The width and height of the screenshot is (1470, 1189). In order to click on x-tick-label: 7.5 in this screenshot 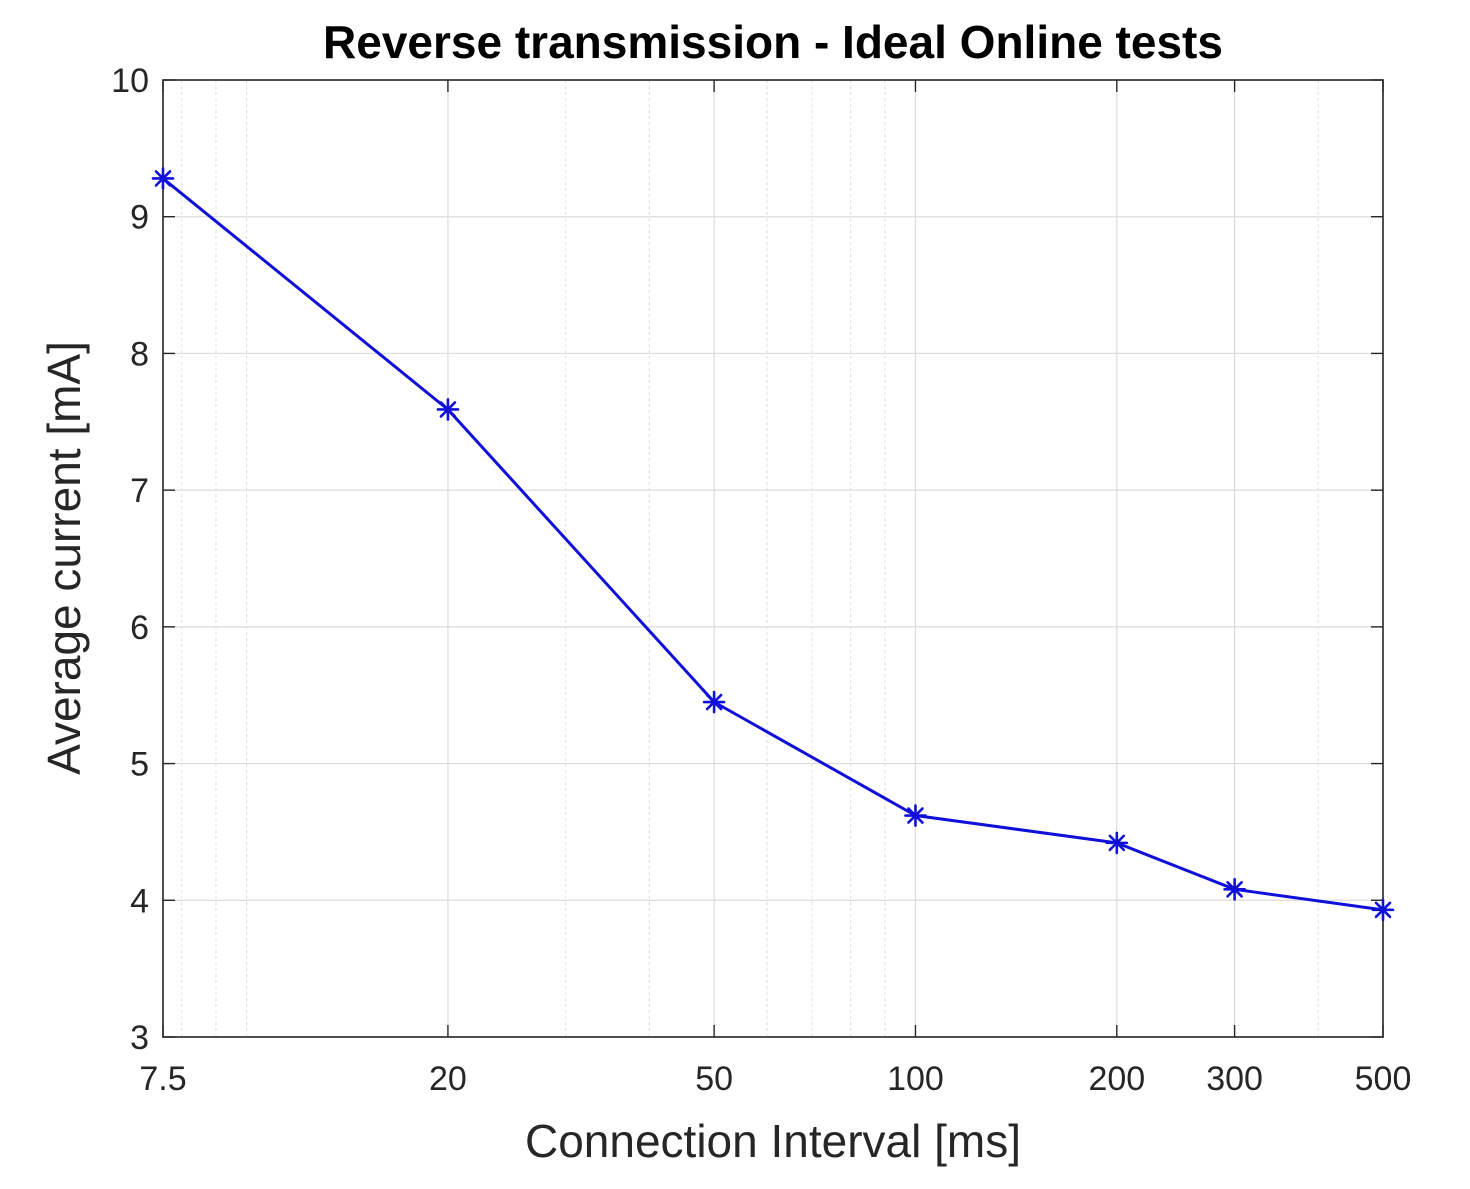, I will do `click(162, 1079)`.